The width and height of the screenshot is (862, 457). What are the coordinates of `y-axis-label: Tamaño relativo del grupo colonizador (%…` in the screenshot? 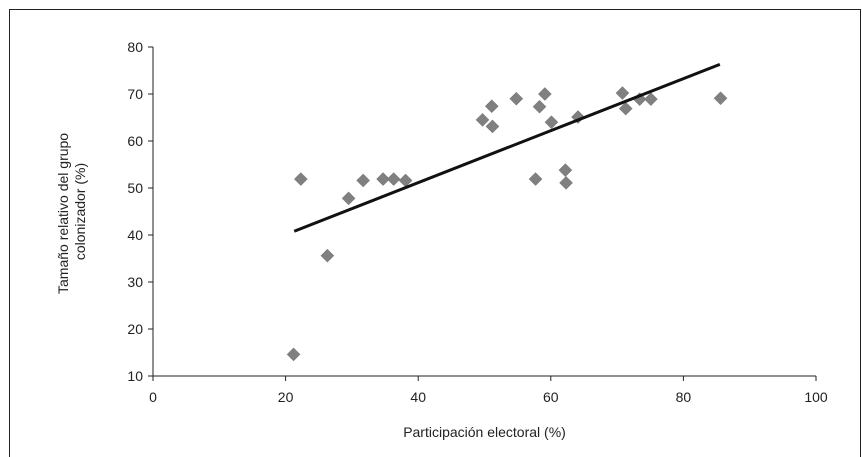 It's located at (71, 211).